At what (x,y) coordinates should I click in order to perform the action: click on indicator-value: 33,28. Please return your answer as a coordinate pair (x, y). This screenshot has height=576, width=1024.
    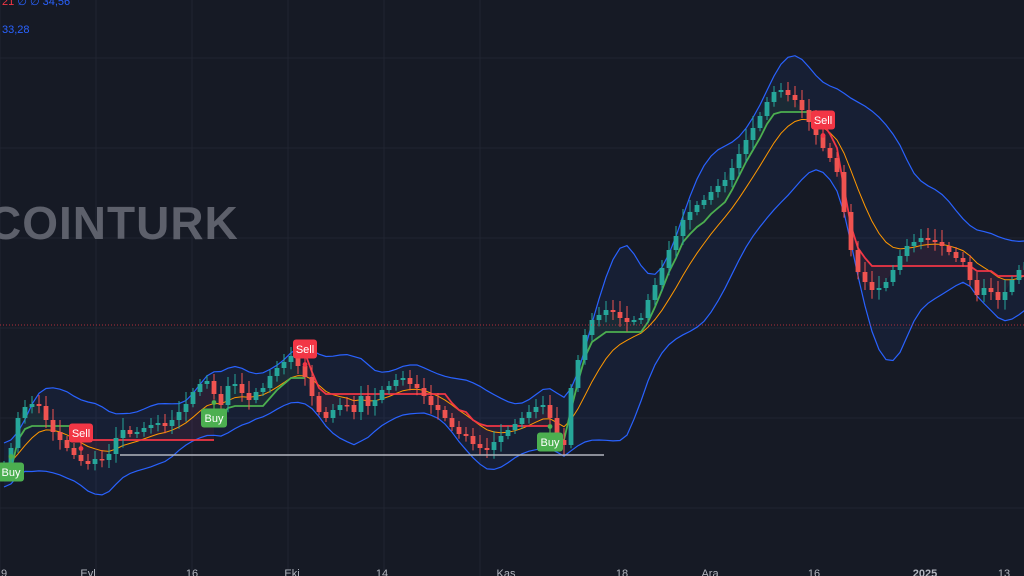
    Looking at the image, I should click on (16, 30).